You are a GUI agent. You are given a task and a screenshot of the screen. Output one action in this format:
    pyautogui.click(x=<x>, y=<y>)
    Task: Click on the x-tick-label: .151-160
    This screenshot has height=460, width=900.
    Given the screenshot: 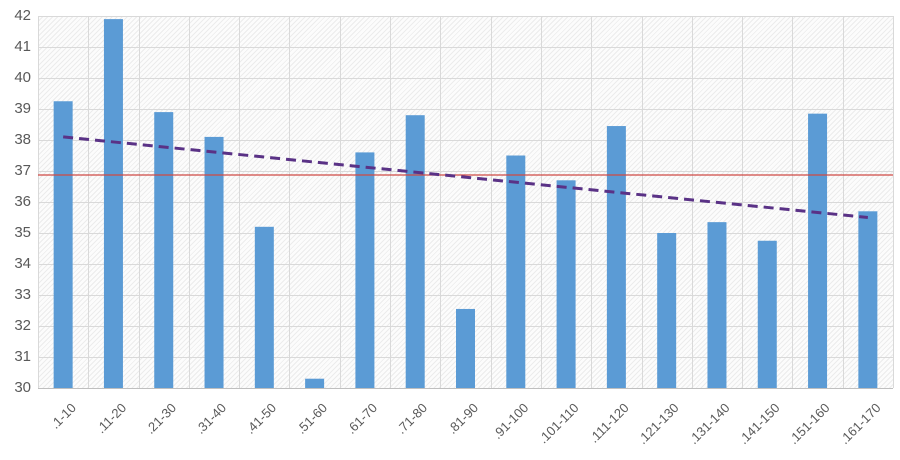 What is the action you would take?
    pyautogui.click(x=809, y=424)
    